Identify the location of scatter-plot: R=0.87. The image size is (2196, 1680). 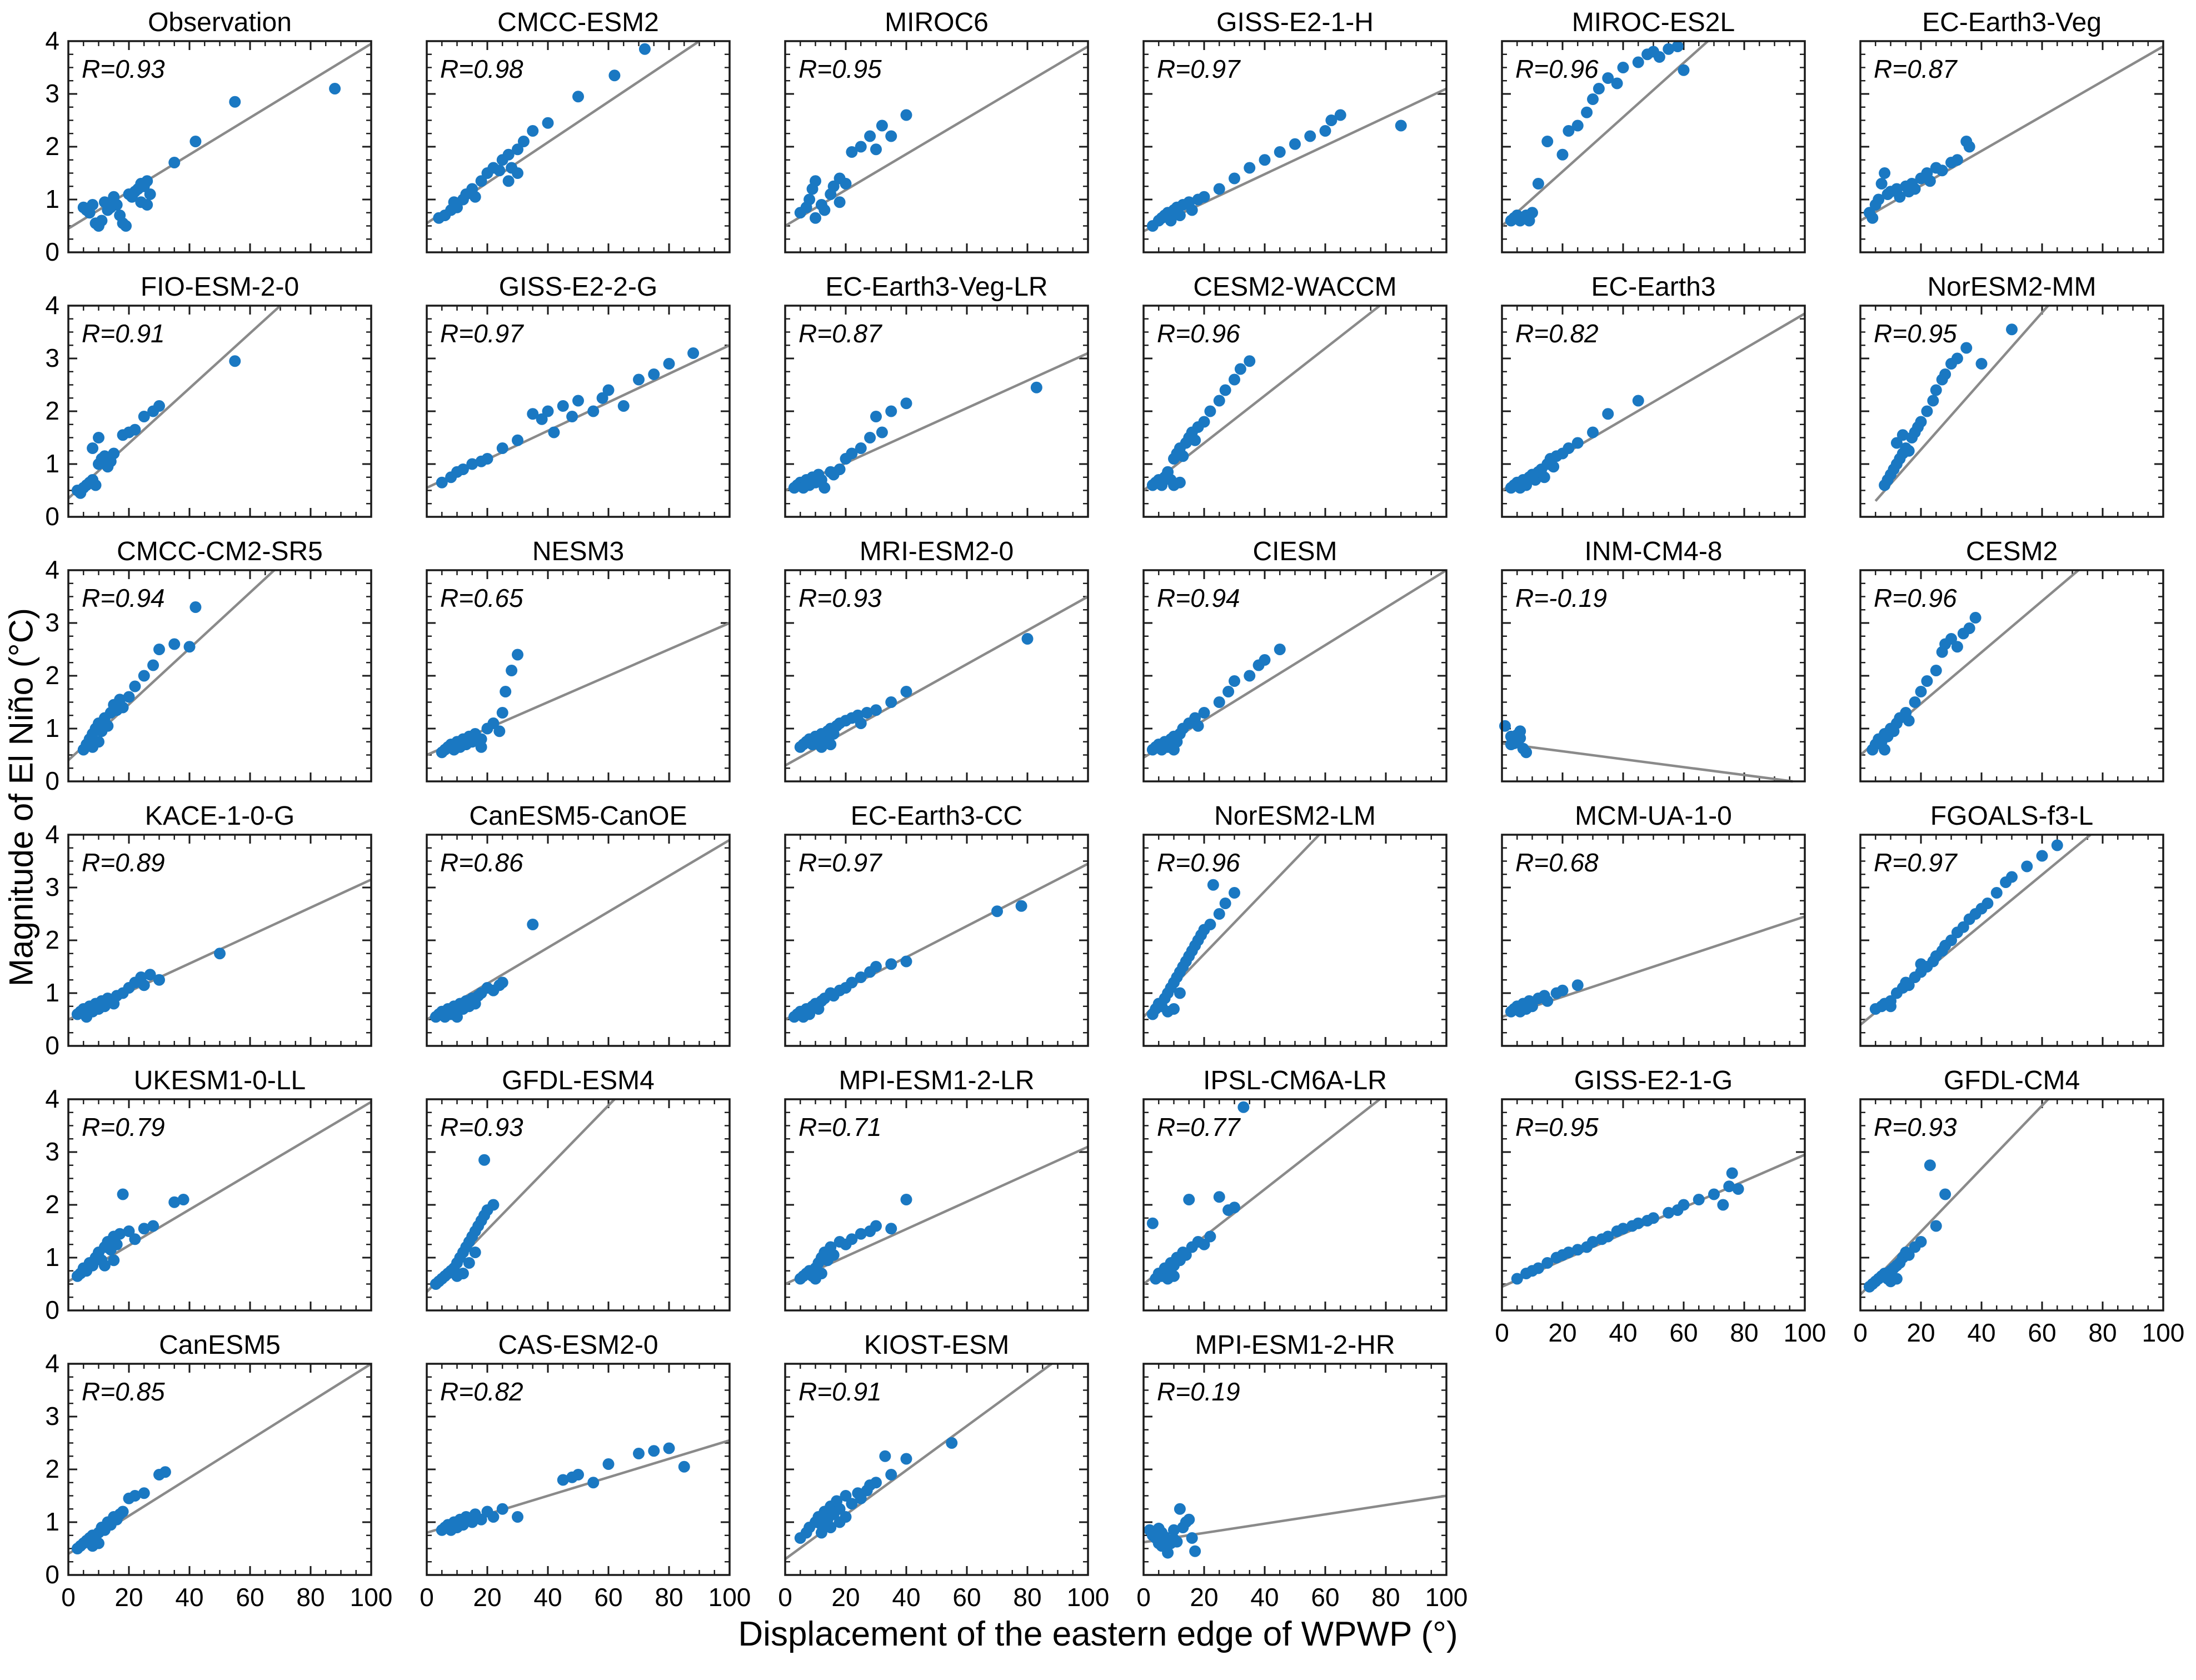
(936, 411).